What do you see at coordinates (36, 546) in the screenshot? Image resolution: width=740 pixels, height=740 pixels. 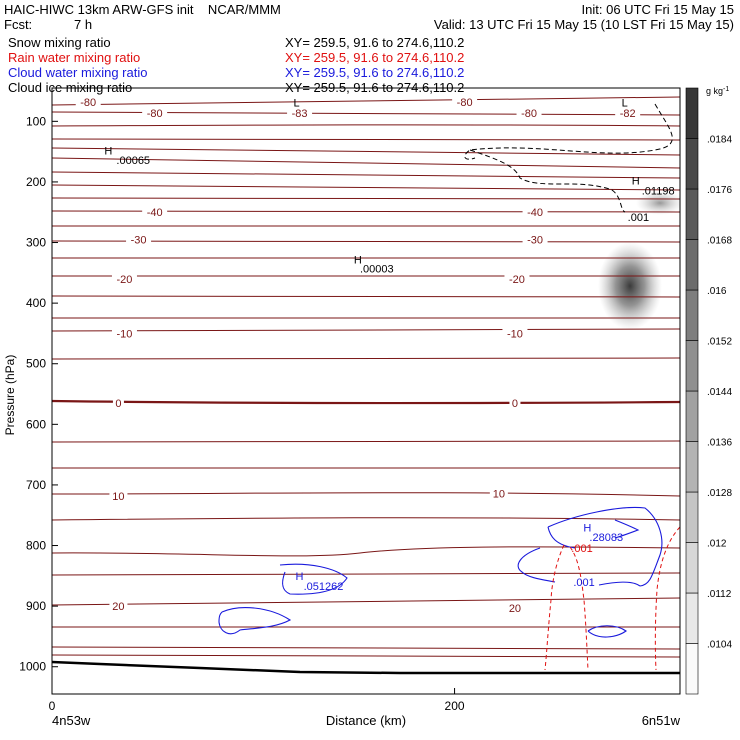 I see `y-tick-label: 800` at bounding box center [36, 546].